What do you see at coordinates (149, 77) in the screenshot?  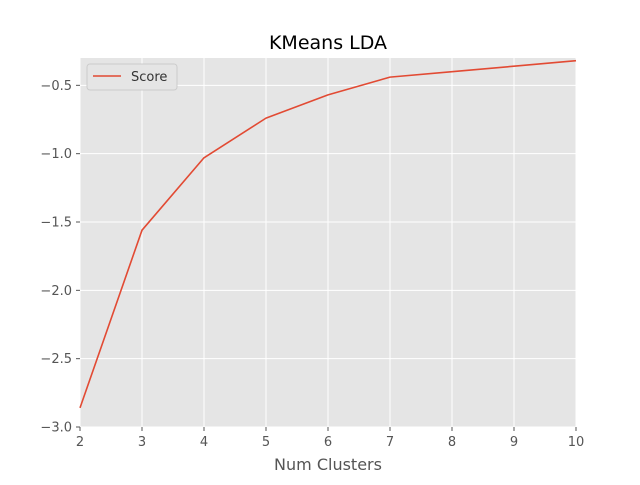 I see `legend-label-score: Score` at bounding box center [149, 77].